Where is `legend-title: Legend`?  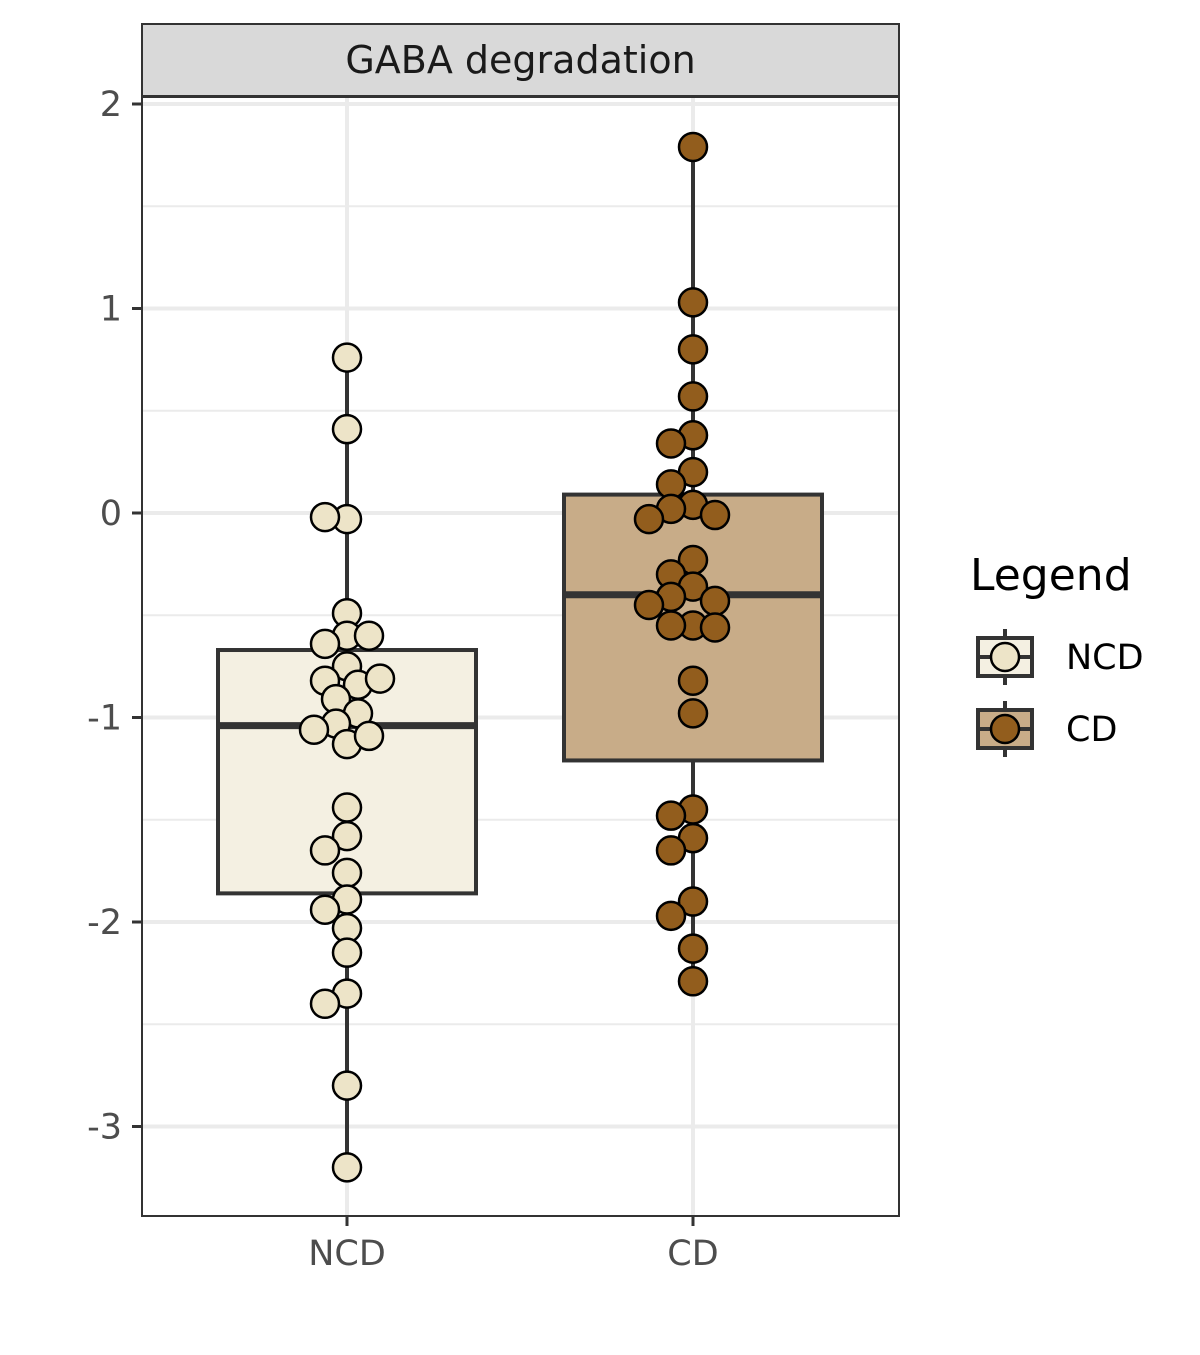
legend-title: Legend is located at coordinates (1051, 575).